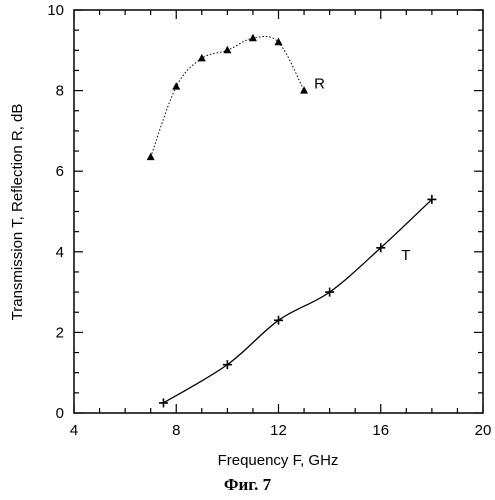 Image resolution: width=495 pixels, height=500 pixels. I want to click on y-tick-label: 4, so click(60, 252).